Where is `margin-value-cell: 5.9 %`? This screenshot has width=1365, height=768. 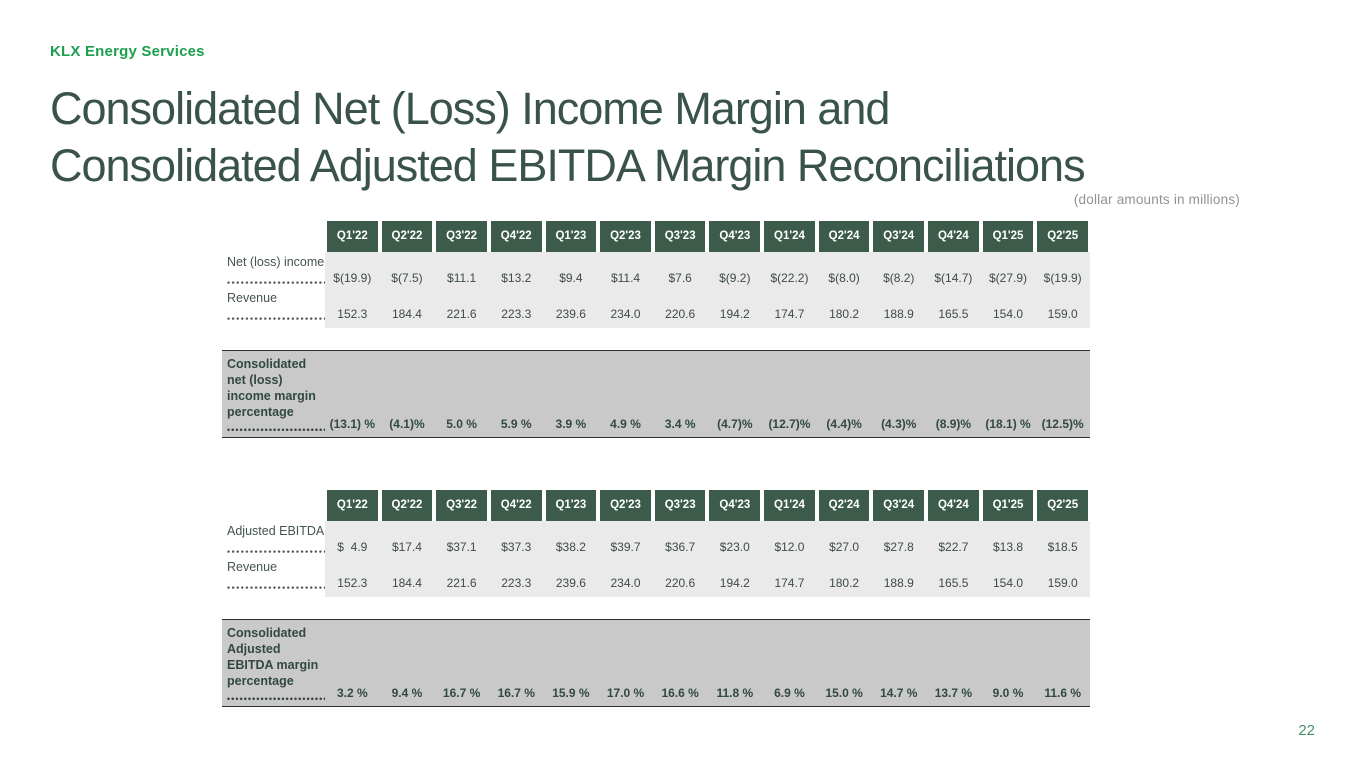 margin-value-cell: 5.9 % is located at coordinates (516, 424).